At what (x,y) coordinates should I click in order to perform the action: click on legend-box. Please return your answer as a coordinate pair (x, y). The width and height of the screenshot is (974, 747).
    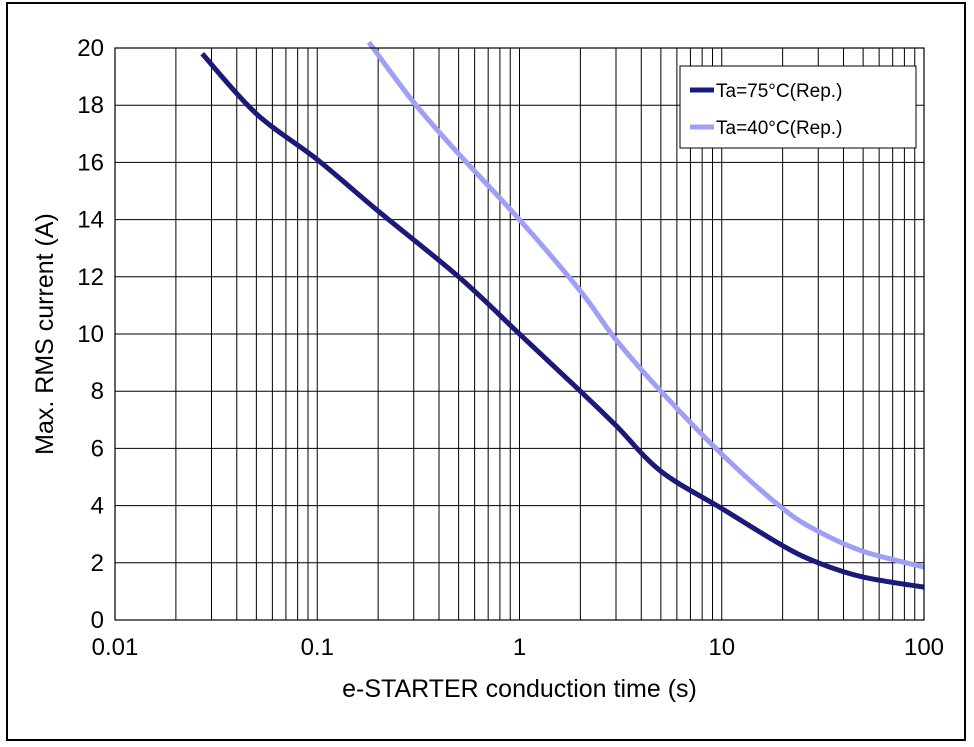
    Looking at the image, I should click on (798, 107).